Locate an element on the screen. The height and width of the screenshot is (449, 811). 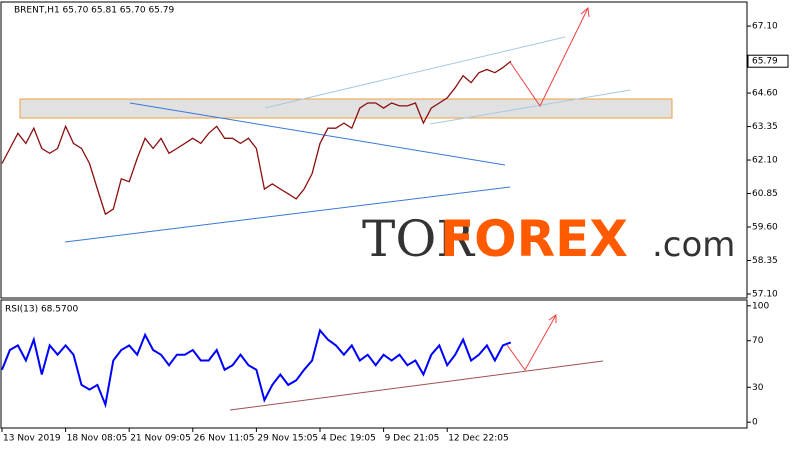
y-tick-label: 59.60 is located at coordinates (765, 228).